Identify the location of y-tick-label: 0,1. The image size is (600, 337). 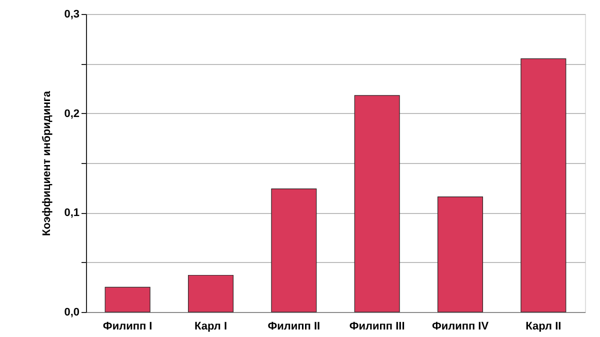
(72, 213).